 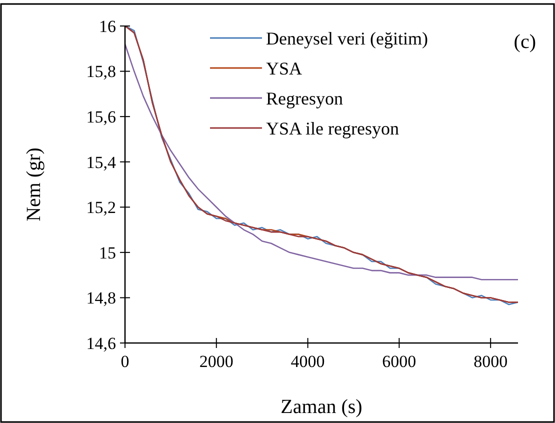 I want to click on y-tick-label: 15,4, so click(x=101, y=162).